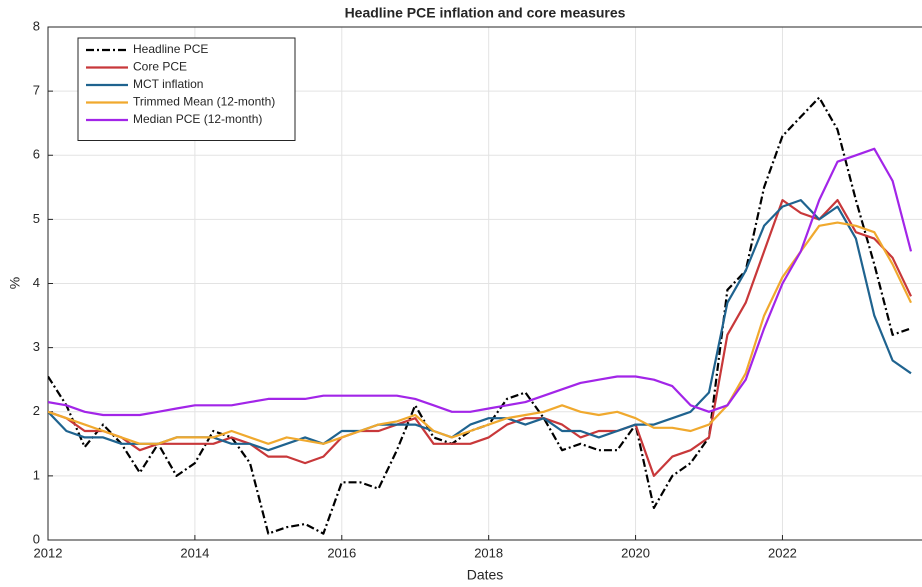 This screenshot has height=587, width=922. Describe the element at coordinates (168, 84) in the screenshot. I see `legend-label: MCT inflation` at that location.